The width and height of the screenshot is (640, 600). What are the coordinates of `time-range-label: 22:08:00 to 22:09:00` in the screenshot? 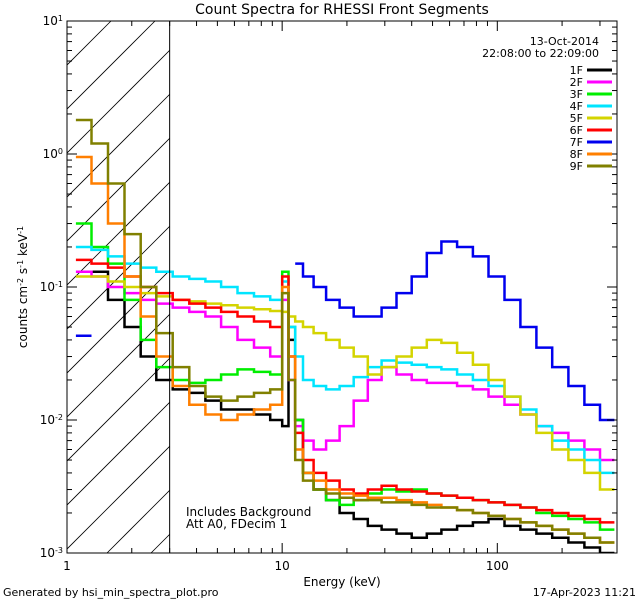 It's located at (540, 53).